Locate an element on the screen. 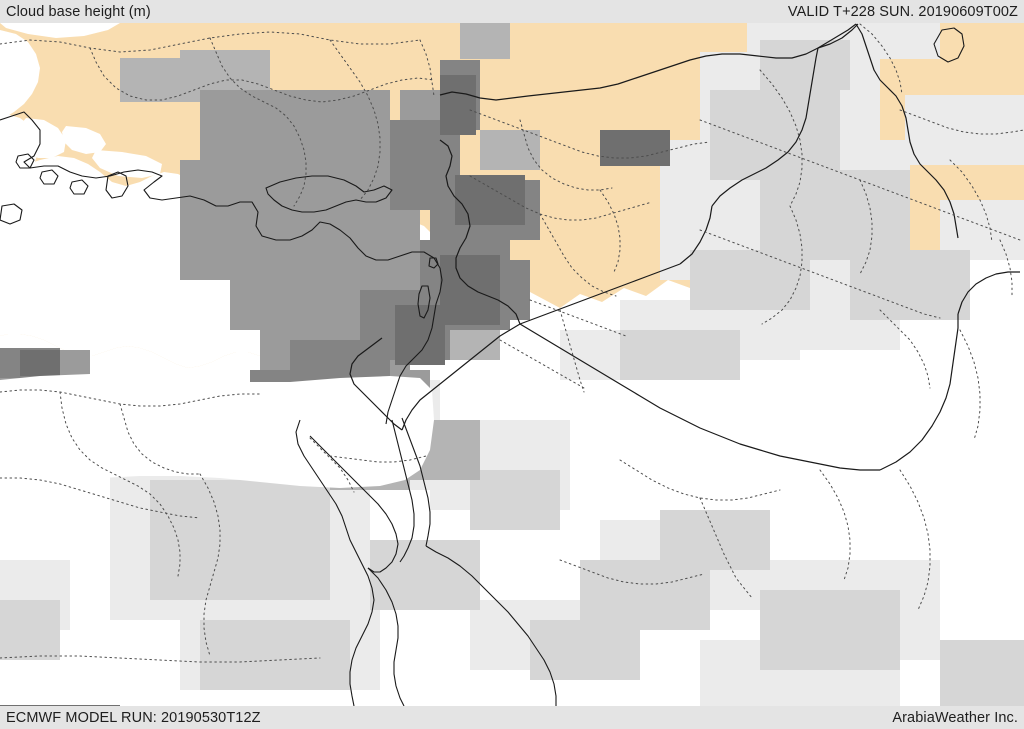 This screenshot has height=729, width=1024. border-jordan-saudi is located at coordinates (699, 397).